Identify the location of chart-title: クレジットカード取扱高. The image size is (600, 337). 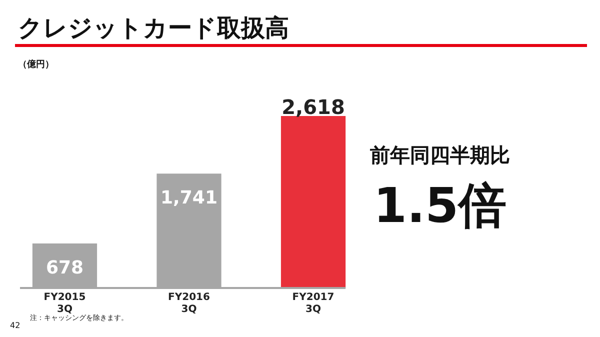
(153, 28).